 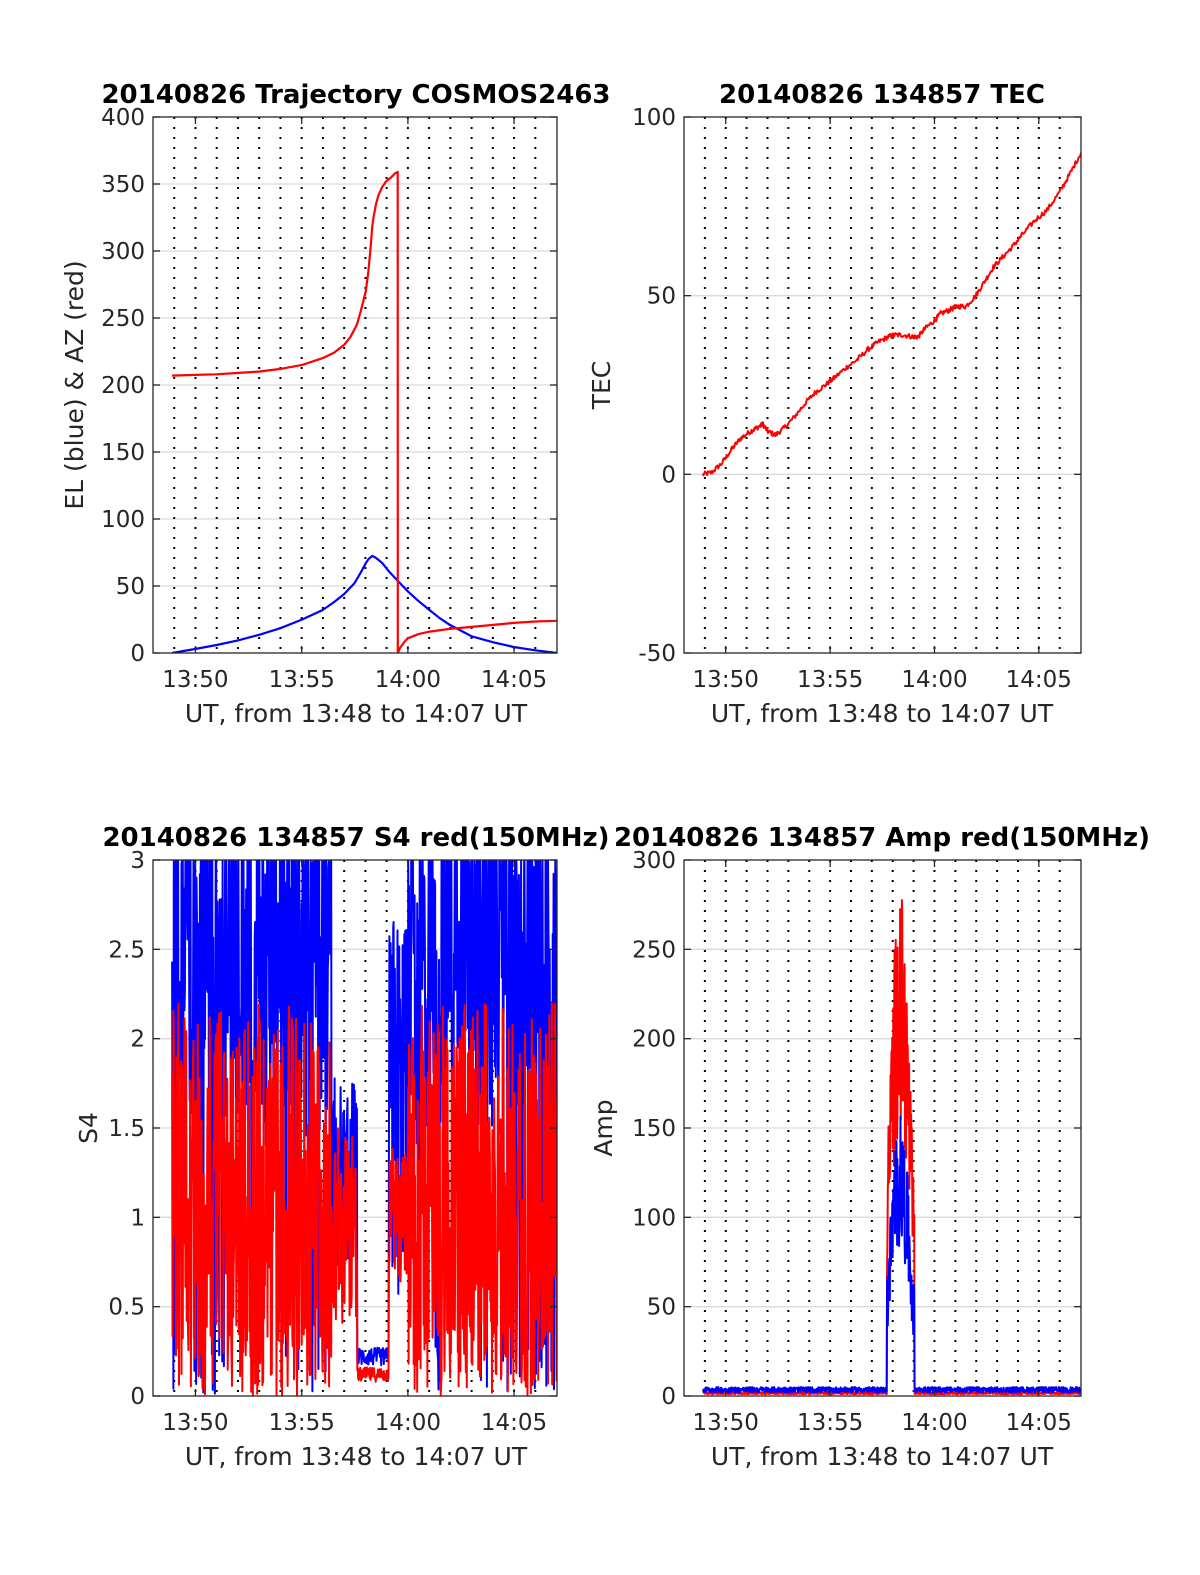 I want to click on trajectory-ylabel: EL (blue) & AZ (red), so click(x=74, y=384).